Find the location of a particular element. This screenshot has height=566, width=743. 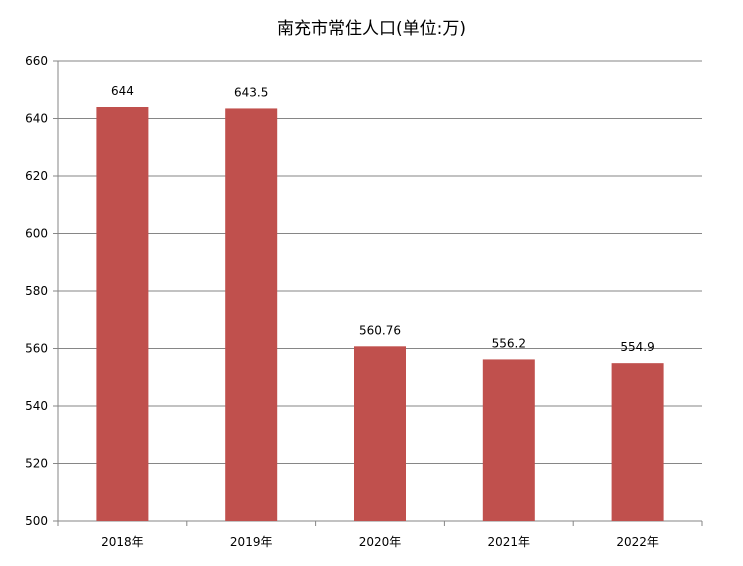

x-axis-ticks: 2018年 2019年 2020年 2021年 2022年 is located at coordinates (380, 542).